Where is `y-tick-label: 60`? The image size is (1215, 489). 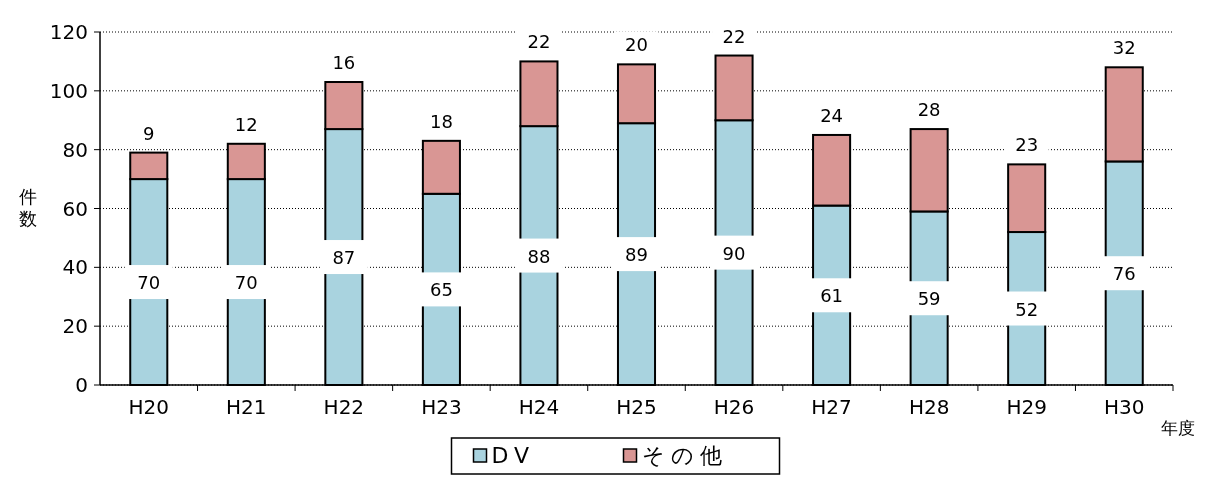 y-tick-label: 60 is located at coordinates (75, 208).